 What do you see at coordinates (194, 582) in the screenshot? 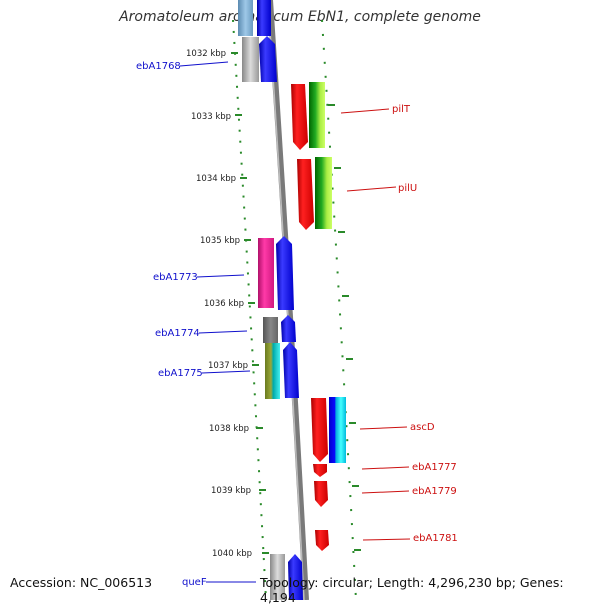
I see `gene-label-queF: queF` at bounding box center [194, 582].